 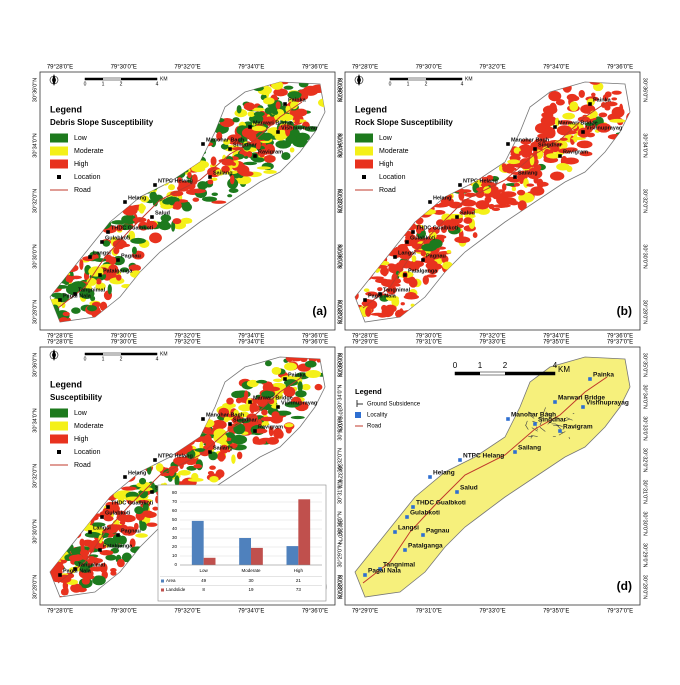 I want to click on place-label: Sailang, so click(x=223, y=448).